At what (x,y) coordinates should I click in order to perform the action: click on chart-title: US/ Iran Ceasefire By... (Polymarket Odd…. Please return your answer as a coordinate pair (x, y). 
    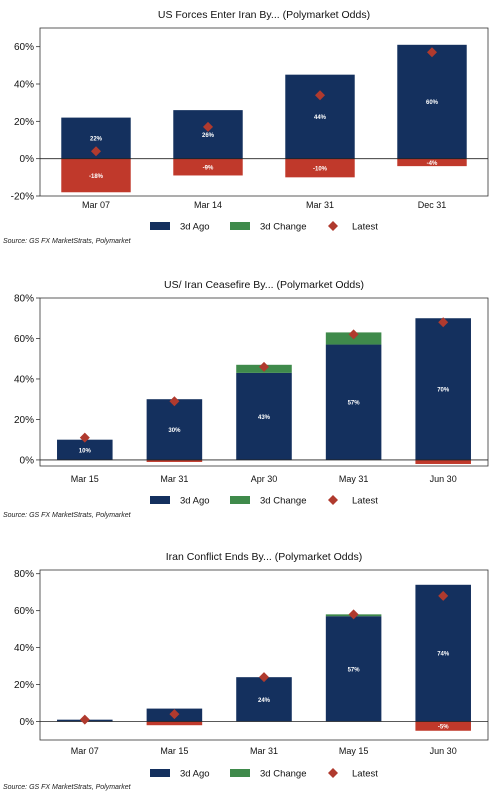
    Looking at the image, I should click on (264, 285).